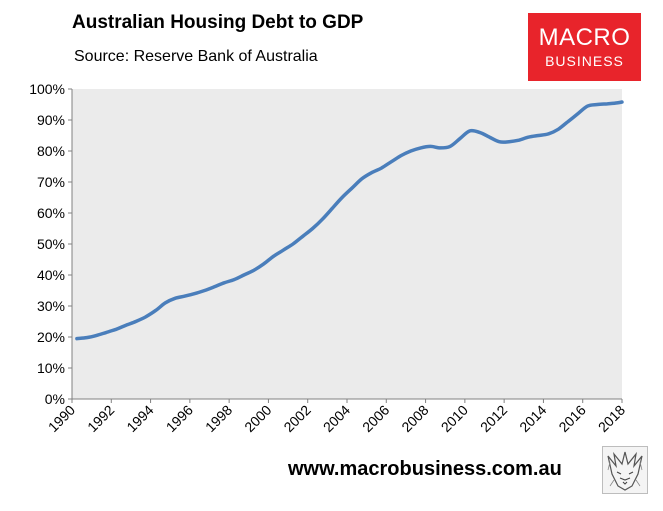  What do you see at coordinates (584, 37) in the screenshot?
I see `logo-line-macro: MACRO` at bounding box center [584, 37].